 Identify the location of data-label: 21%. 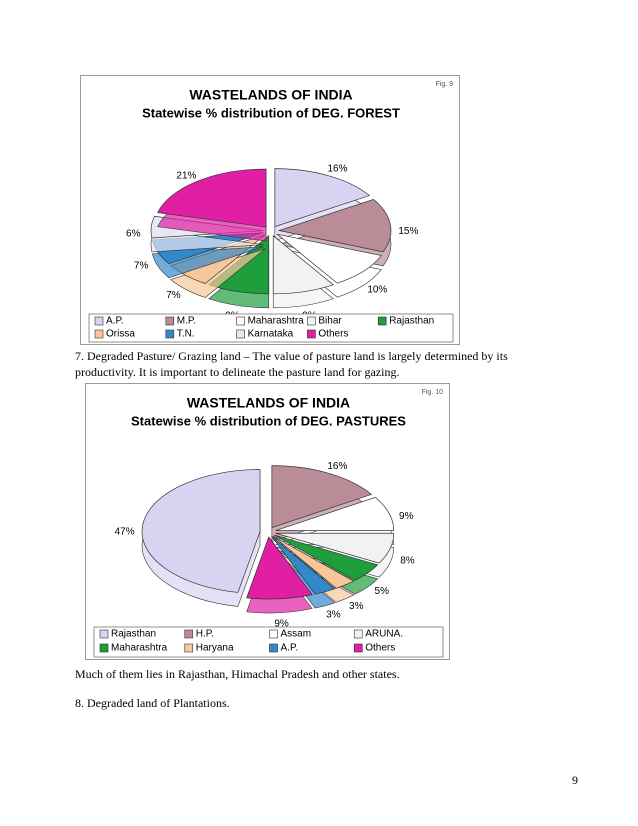
(186, 175).